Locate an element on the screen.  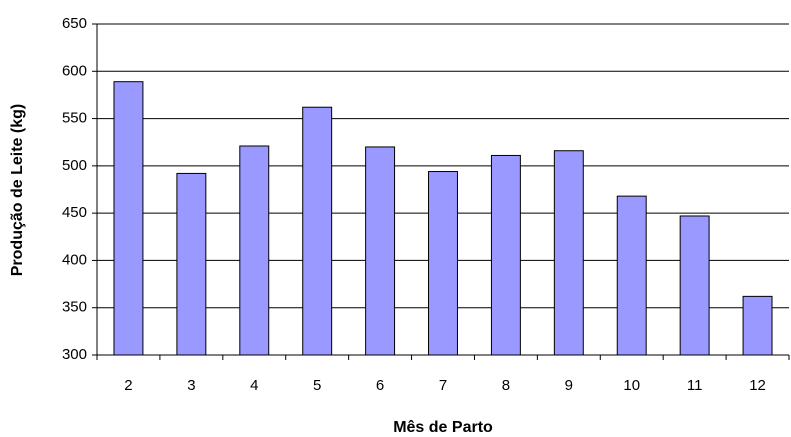
y-tick-label: 550 is located at coordinates (74, 118).